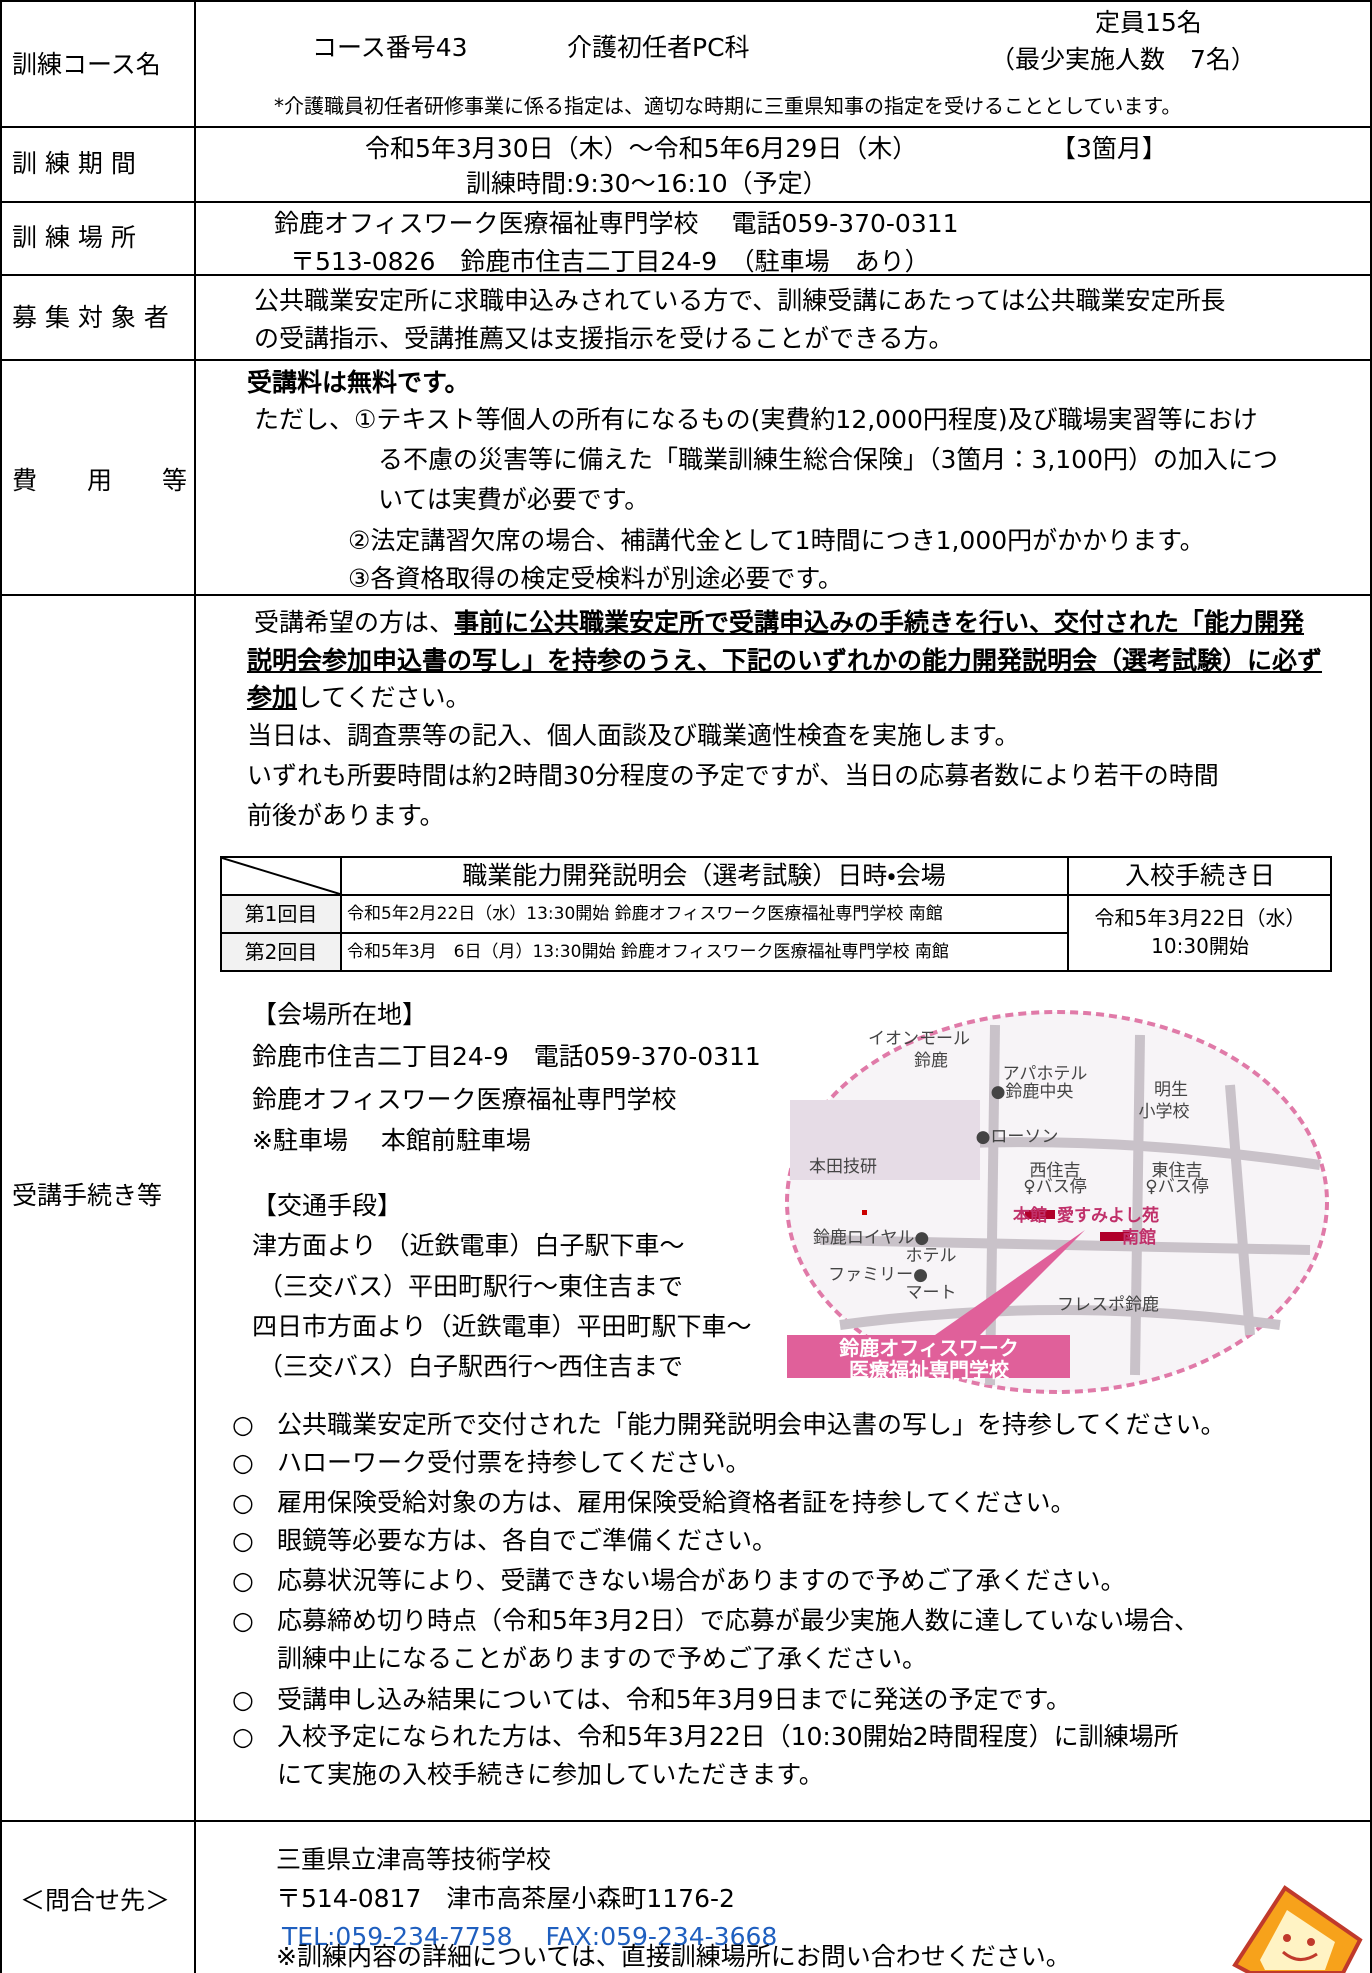 The image size is (1372, 1973). What do you see at coordinates (1045, 1073) in the screenshot?
I see `map-label: アパホテル` at bounding box center [1045, 1073].